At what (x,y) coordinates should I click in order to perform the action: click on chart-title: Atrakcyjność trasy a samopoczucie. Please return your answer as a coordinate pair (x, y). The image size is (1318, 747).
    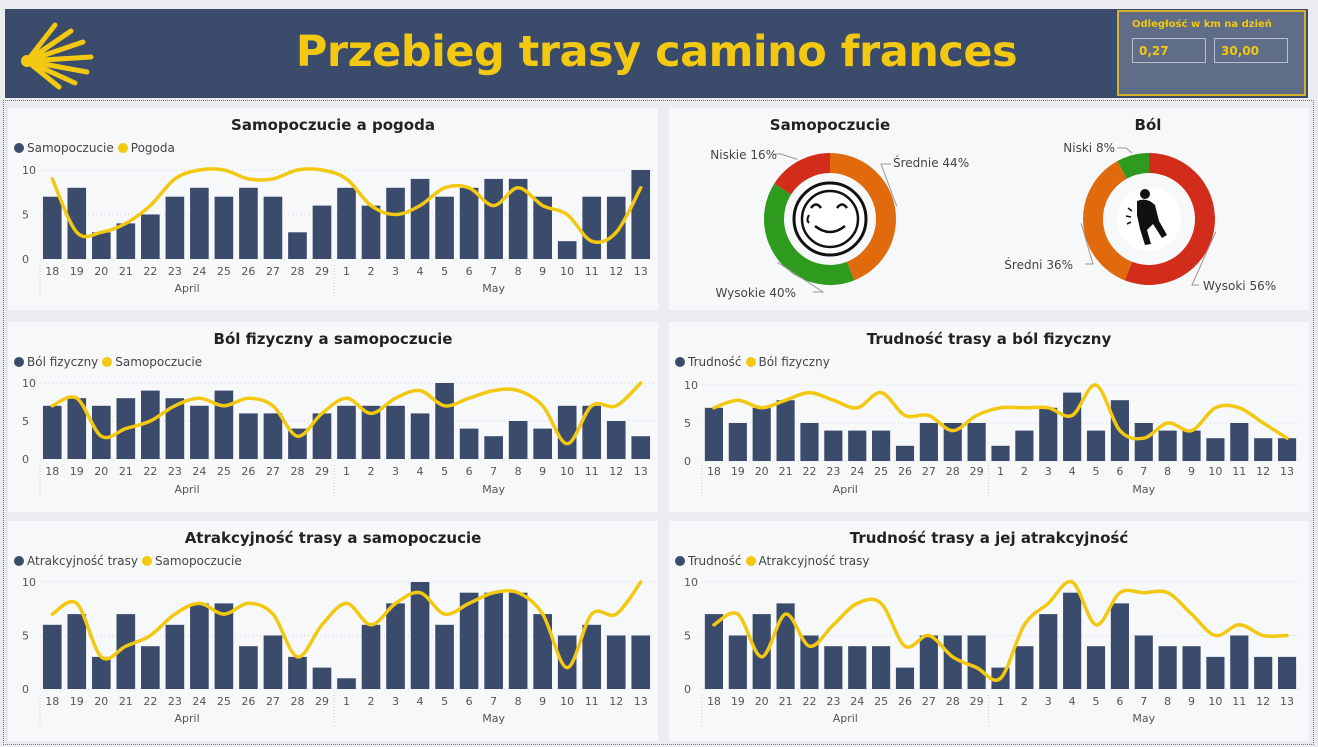
    Looking at the image, I should click on (333, 538).